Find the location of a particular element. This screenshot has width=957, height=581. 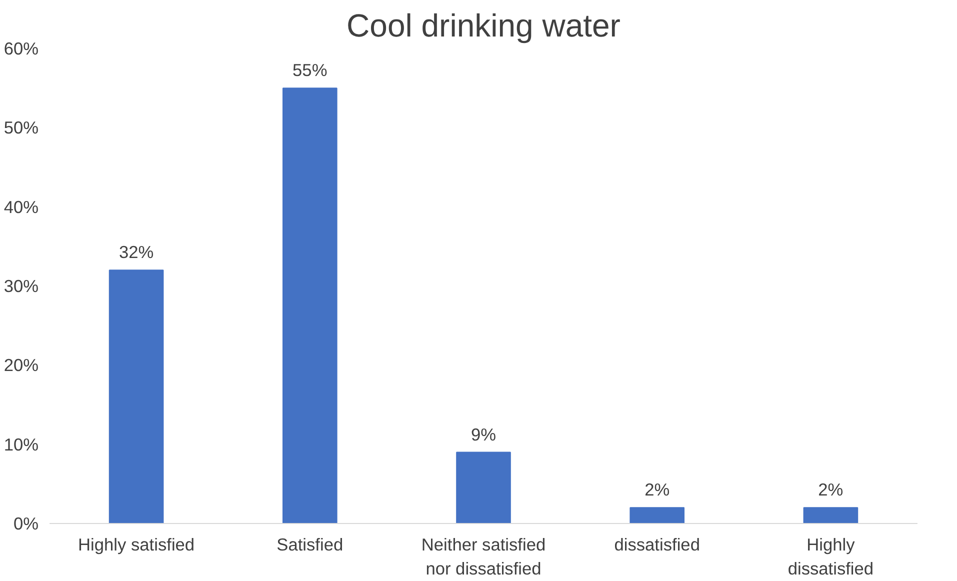

y-tick-label: 10% is located at coordinates (21, 444).